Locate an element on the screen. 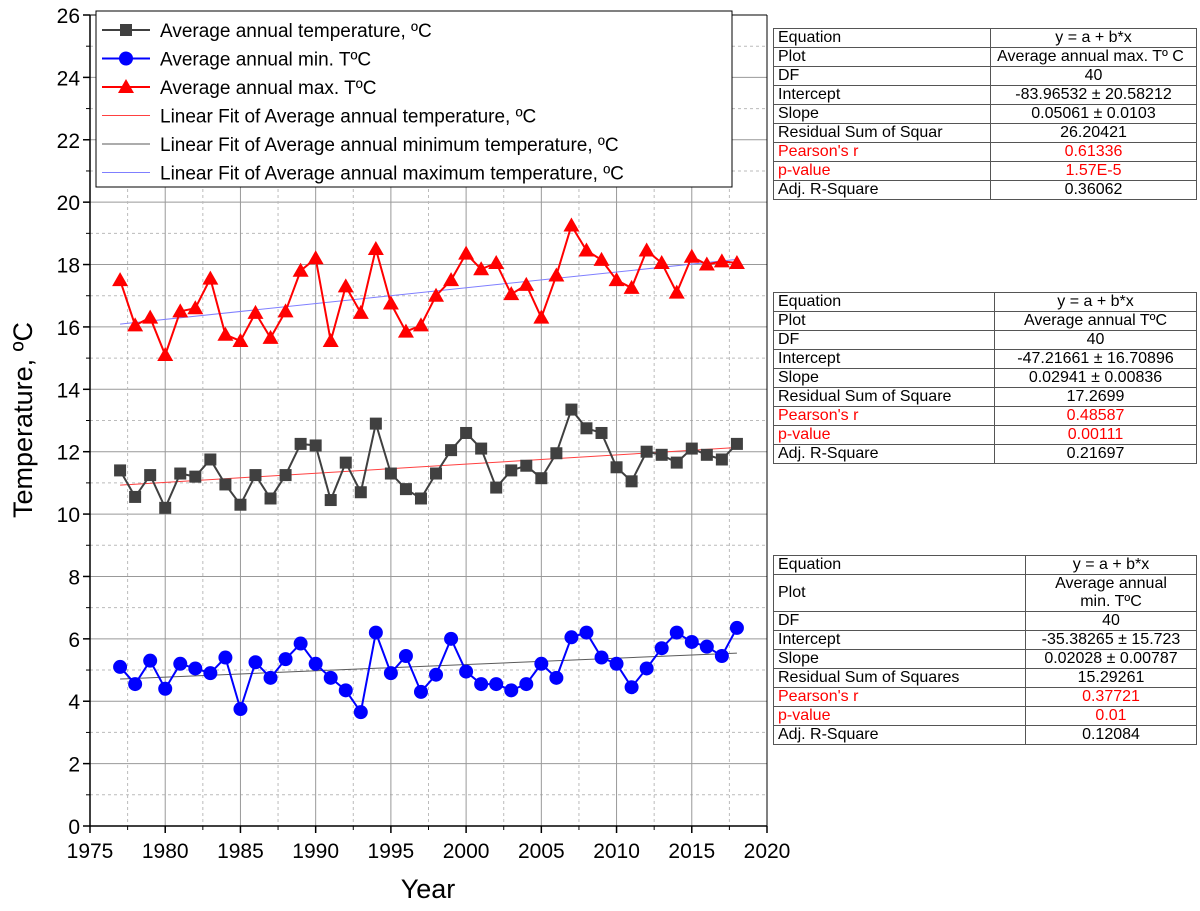 The image size is (1200, 911). x-tick-label: 1980 is located at coordinates (165, 851).